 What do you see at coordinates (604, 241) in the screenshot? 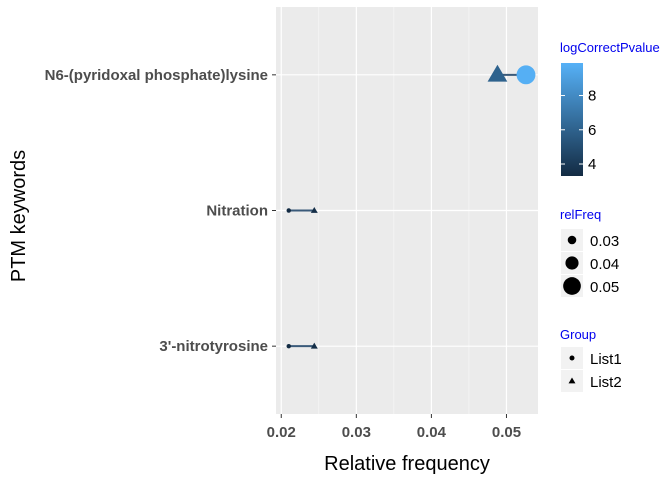
I see `size-key-label: 0.03` at bounding box center [604, 241].